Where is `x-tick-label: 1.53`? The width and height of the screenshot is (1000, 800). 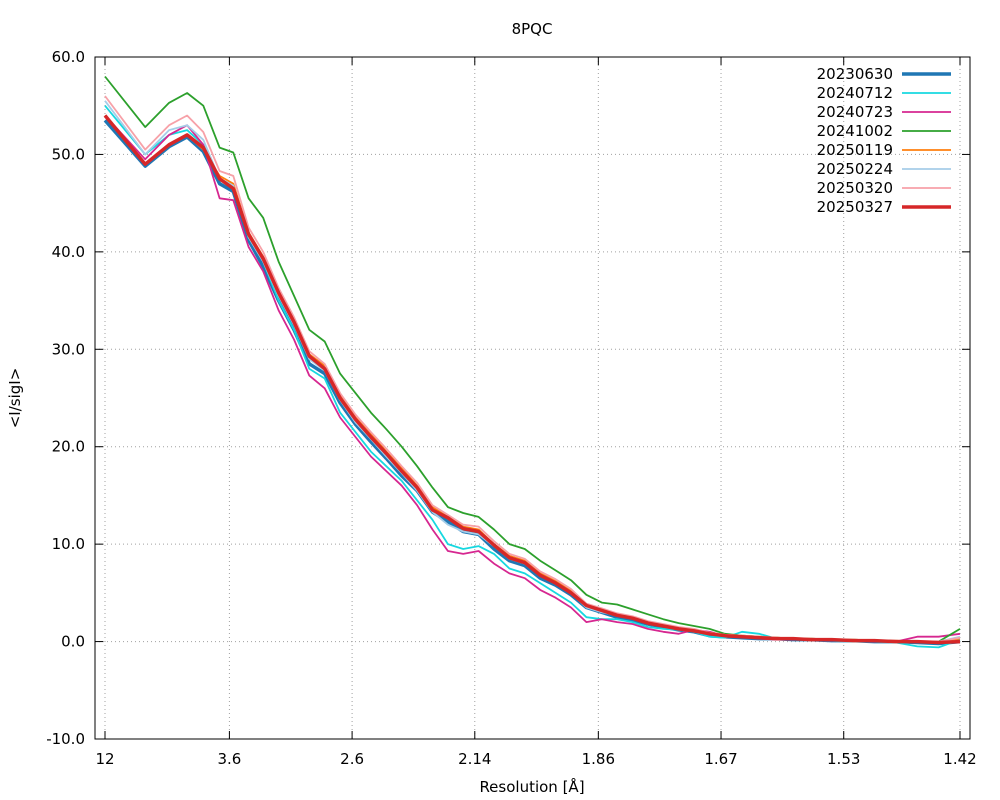
x-tick-label: 1.53 is located at coordinates (843, 759).